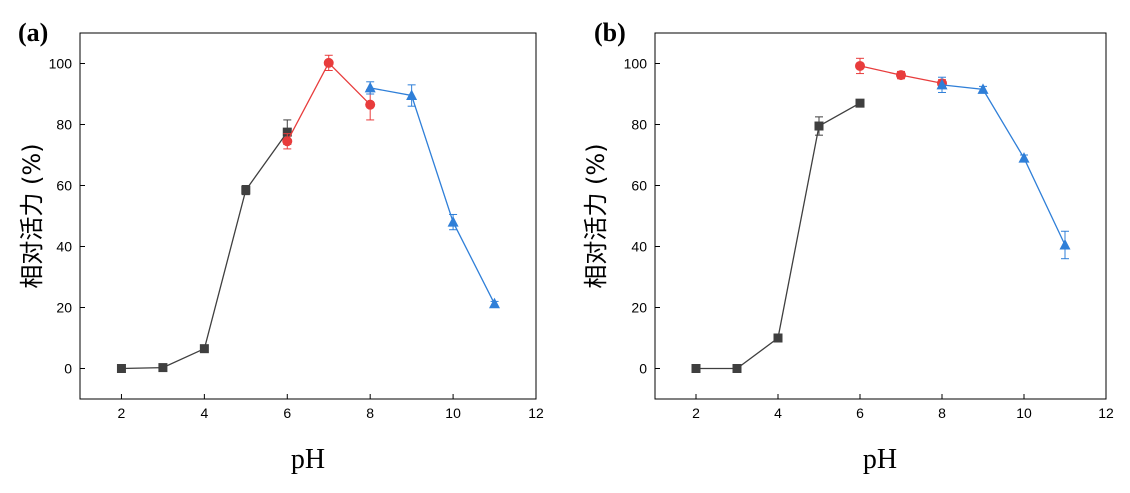 This screenshot has width=1130, height=493. I want to click on y-axis-title-b: 相对活力 (%), so click(596, 215).